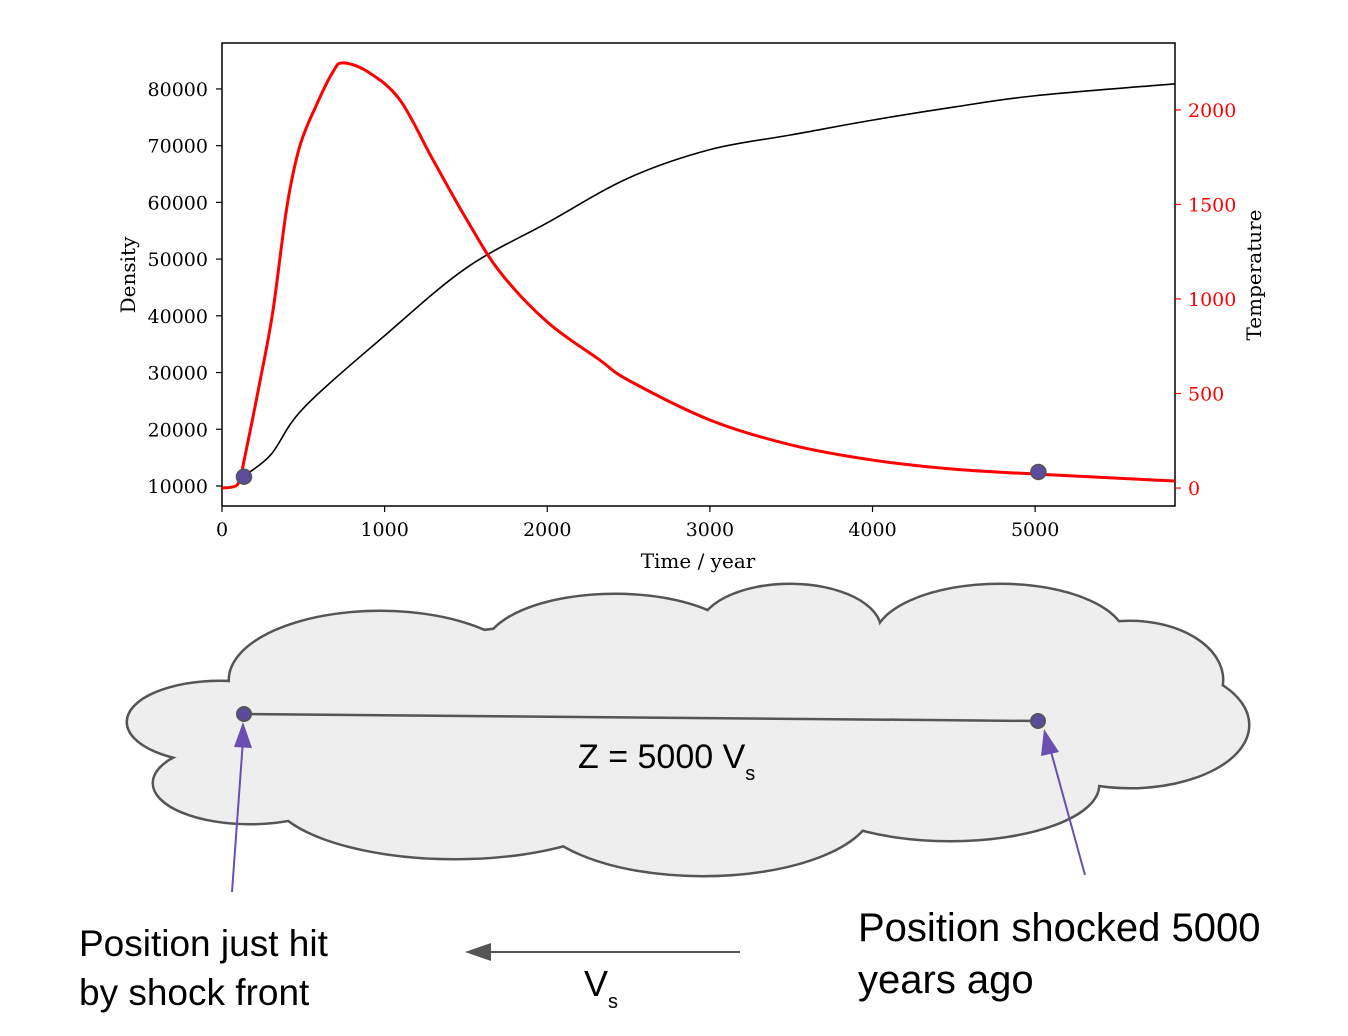  What do you see at coordinates (237, 816) in the screenshot?
I see `left-pointer-arrow` at bounding box center [237, 816].